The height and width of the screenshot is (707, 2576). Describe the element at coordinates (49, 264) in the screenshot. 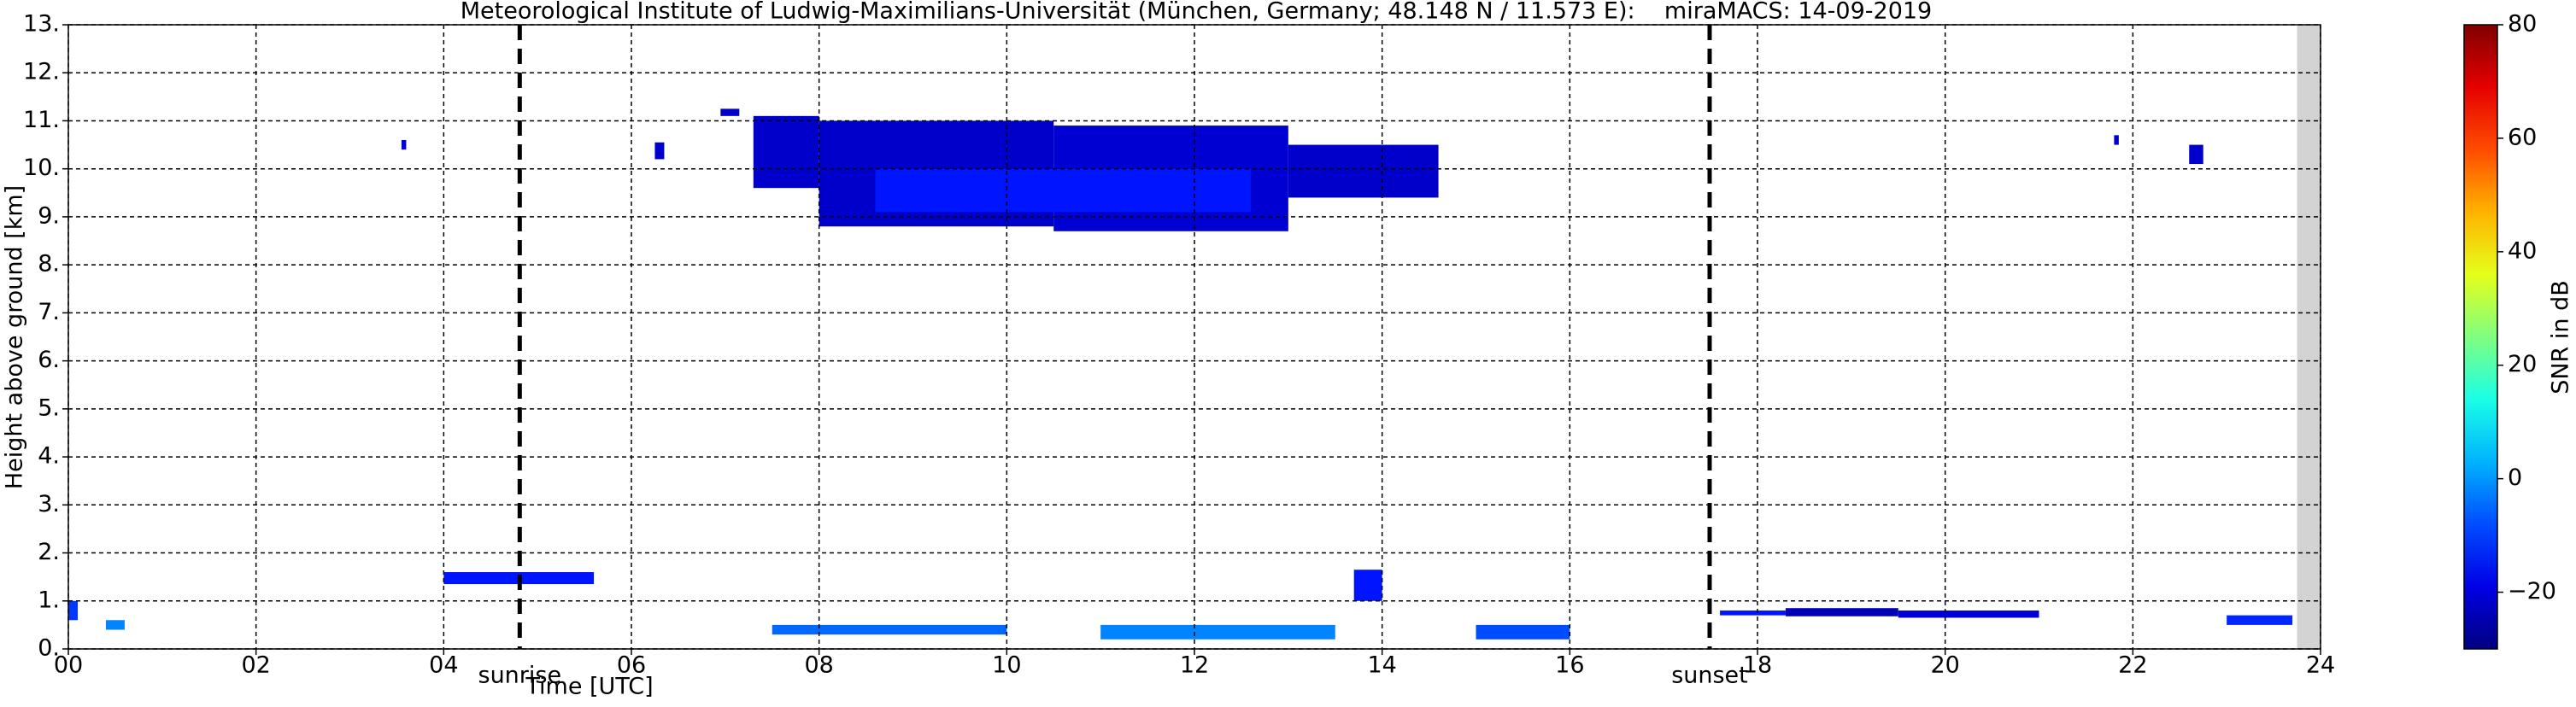

I see `y-tick-label: 8.` at that location.